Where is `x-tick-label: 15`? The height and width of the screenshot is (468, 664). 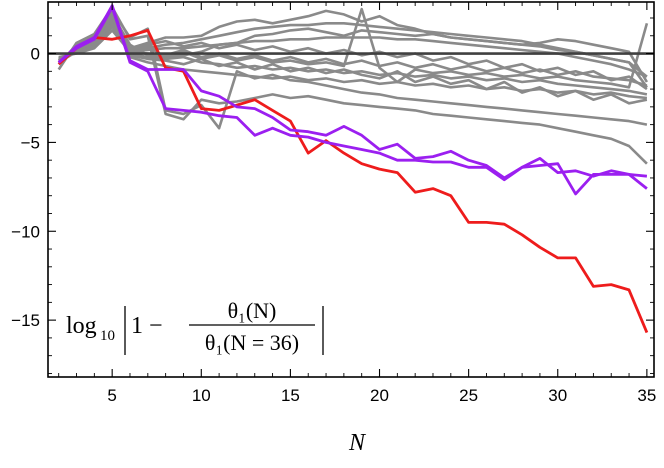 x-tick-label: 15 is located at coordinates (290, 395).